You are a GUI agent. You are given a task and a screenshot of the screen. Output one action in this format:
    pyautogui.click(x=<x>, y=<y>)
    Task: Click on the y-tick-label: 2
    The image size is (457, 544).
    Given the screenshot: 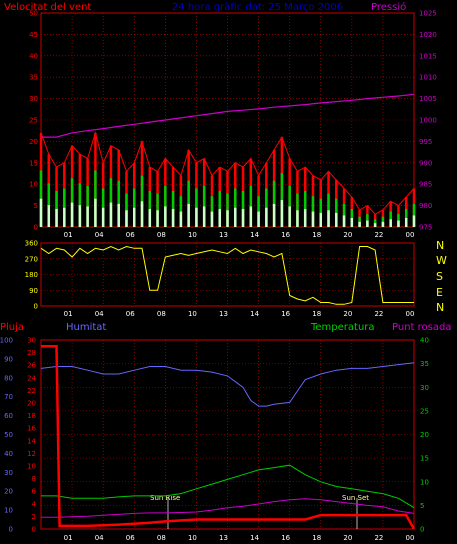 What is the action you would take?
    pyautogui.click(x=34, y=517)
    